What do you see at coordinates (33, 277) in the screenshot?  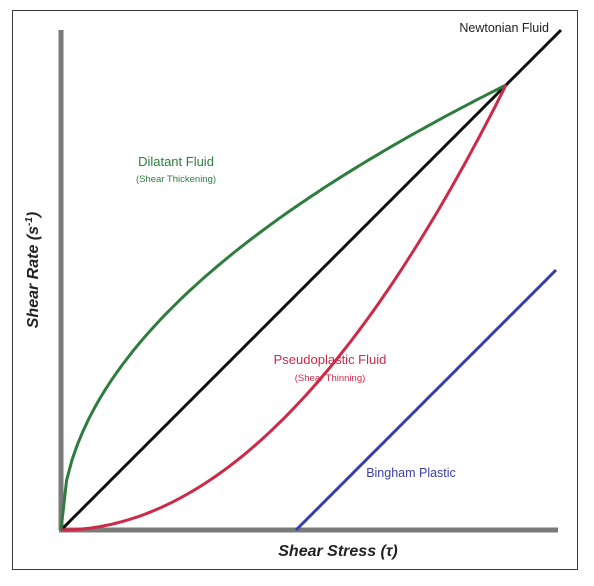 I see `y-axis-title-main: Shear Rate (s` at bounding box center [33, 277].